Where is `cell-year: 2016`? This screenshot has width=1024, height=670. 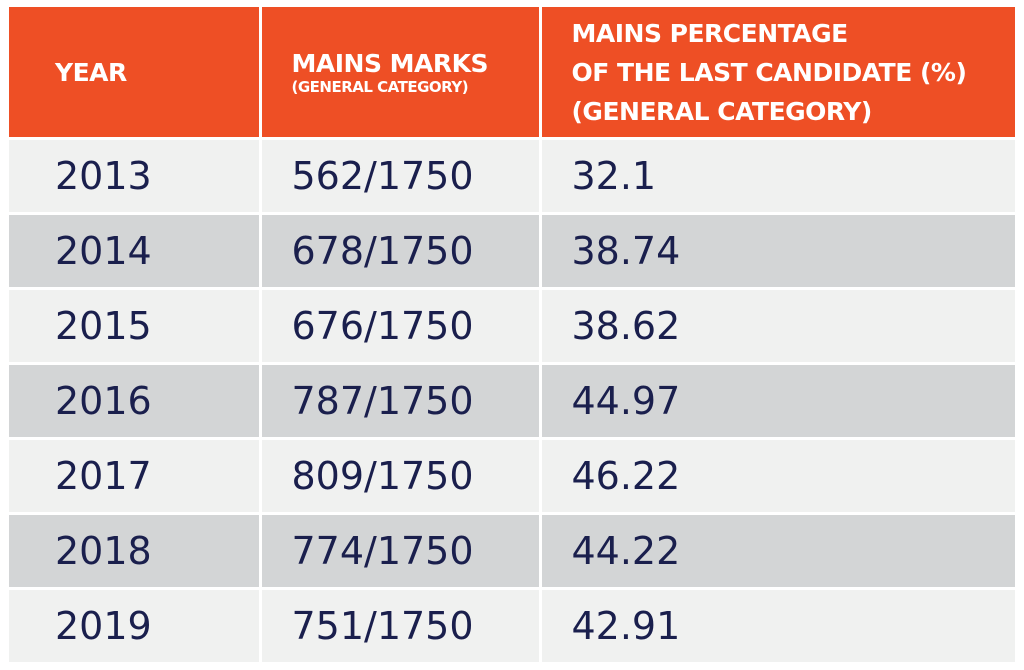 cell-year: 2016 is located at coordinates (135, 400).